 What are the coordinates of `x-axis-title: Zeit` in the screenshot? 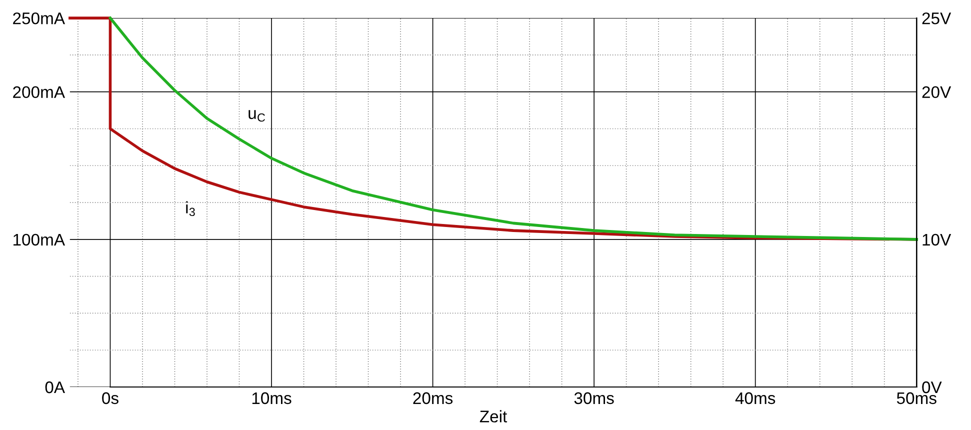 It's located at (494, 416).